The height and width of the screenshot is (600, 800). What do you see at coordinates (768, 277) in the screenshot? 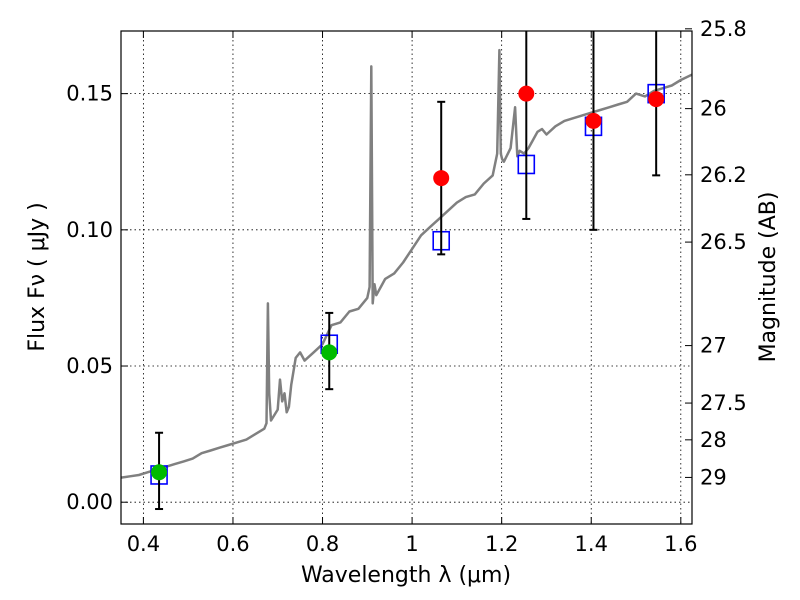
I see `right-axis-label: Magnitude (AB)` at bounding box center [768, 277].